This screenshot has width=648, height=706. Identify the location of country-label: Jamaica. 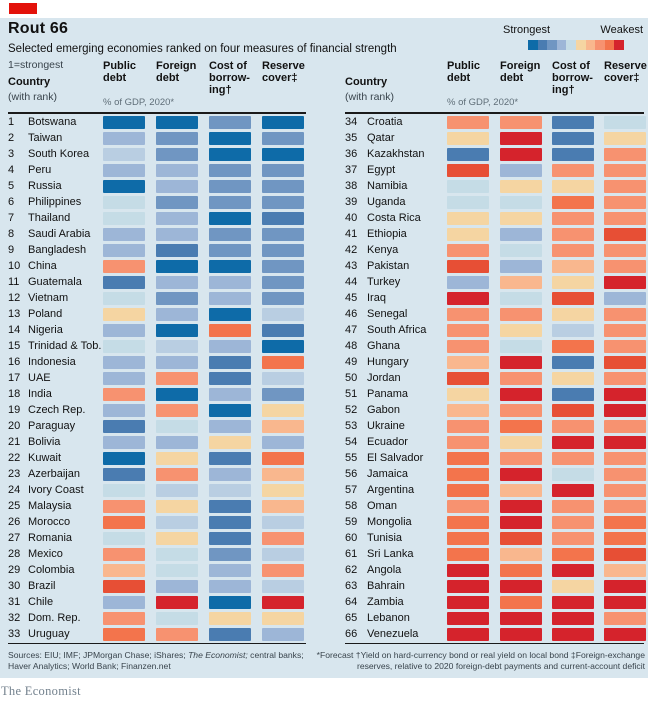
(387, 474).